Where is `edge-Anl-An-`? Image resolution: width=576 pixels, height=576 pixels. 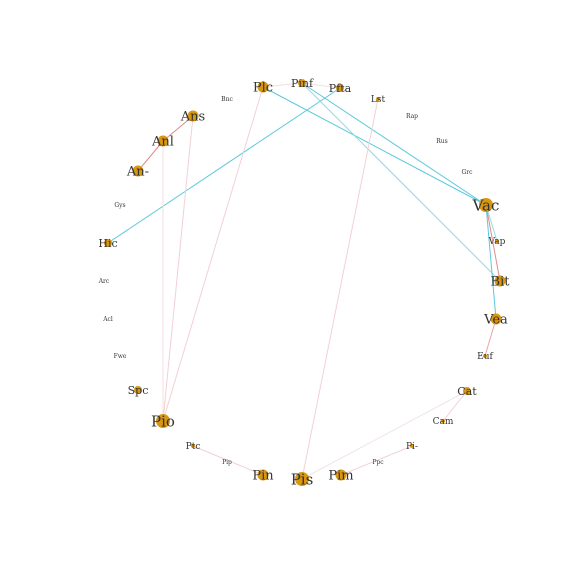 edge-Anl-An- is located at coordinates (150, 156).